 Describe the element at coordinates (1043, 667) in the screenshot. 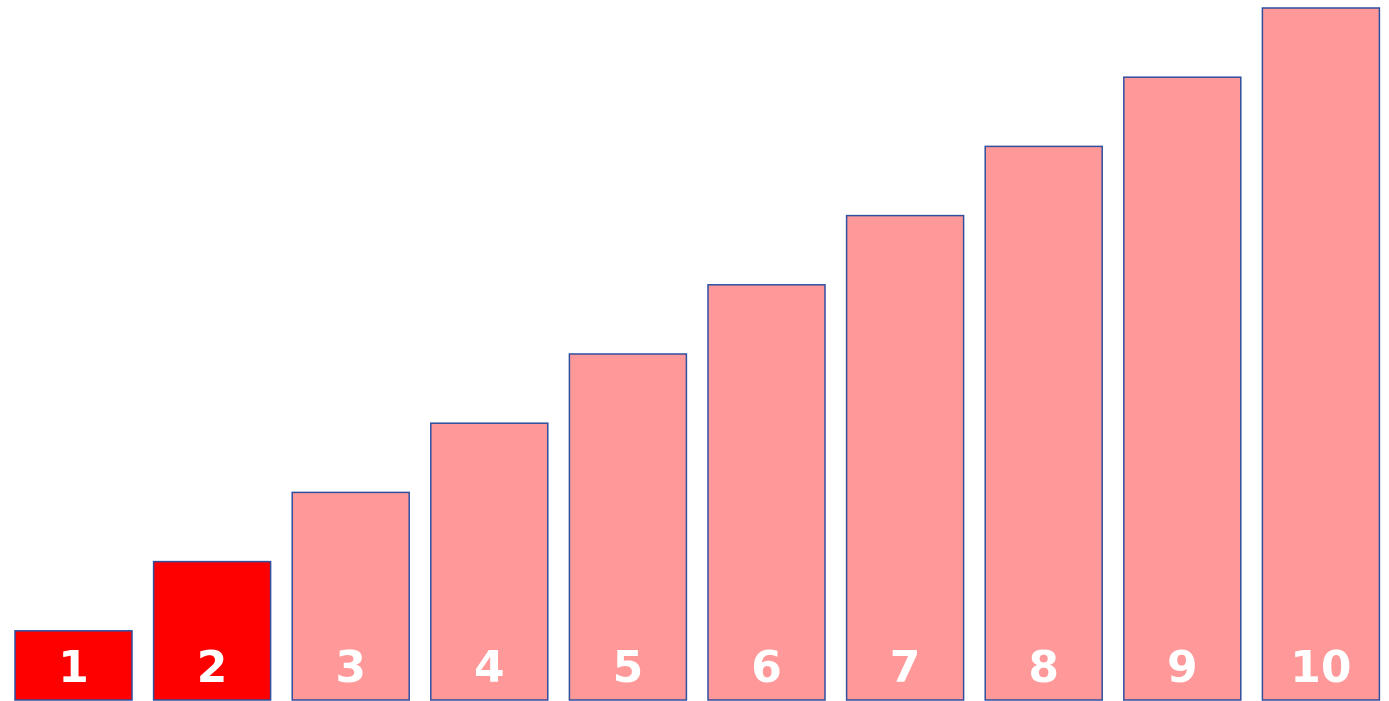

I see `bar-label-8: 8` at that location.